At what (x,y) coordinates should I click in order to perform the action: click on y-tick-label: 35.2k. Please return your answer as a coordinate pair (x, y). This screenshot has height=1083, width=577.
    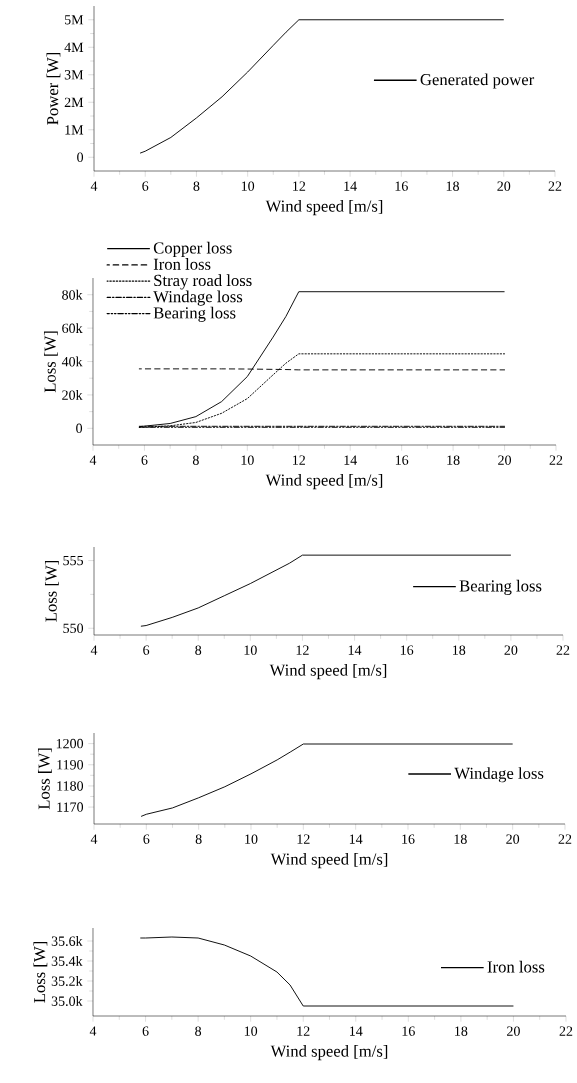
    Looking at the image, I should click on (67, 981).